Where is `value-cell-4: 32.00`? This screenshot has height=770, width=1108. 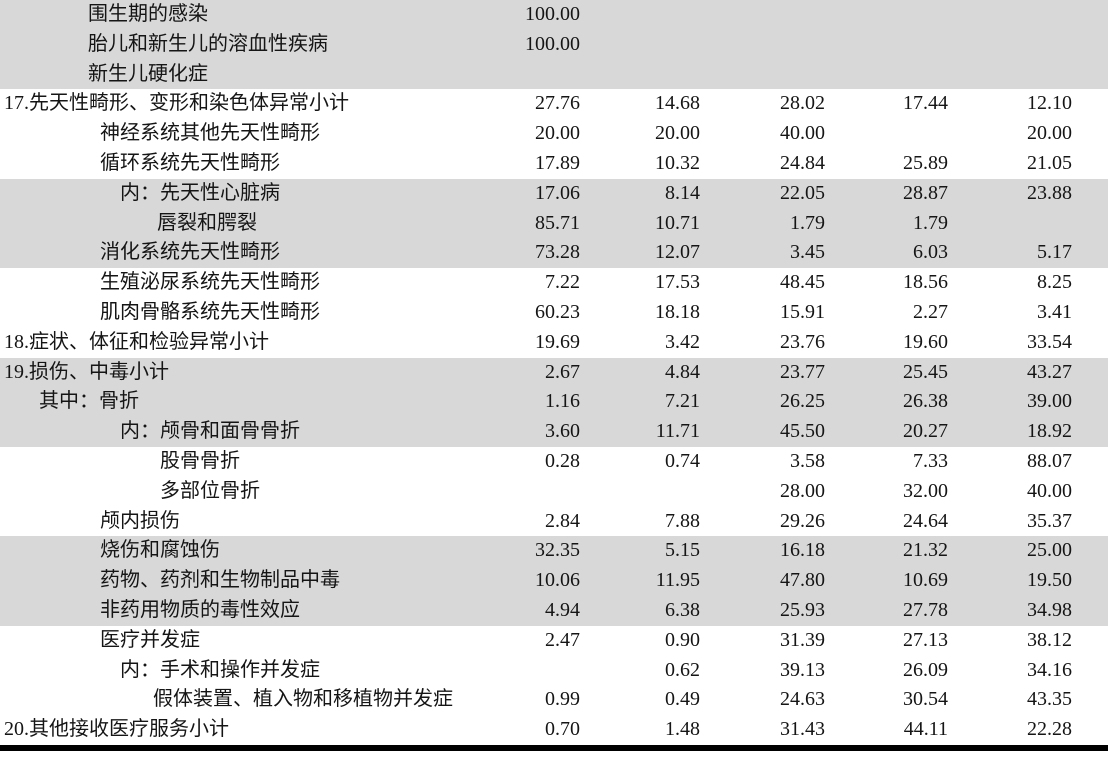 value-cell-4: 32.00 is located at coordinates (925, 490).